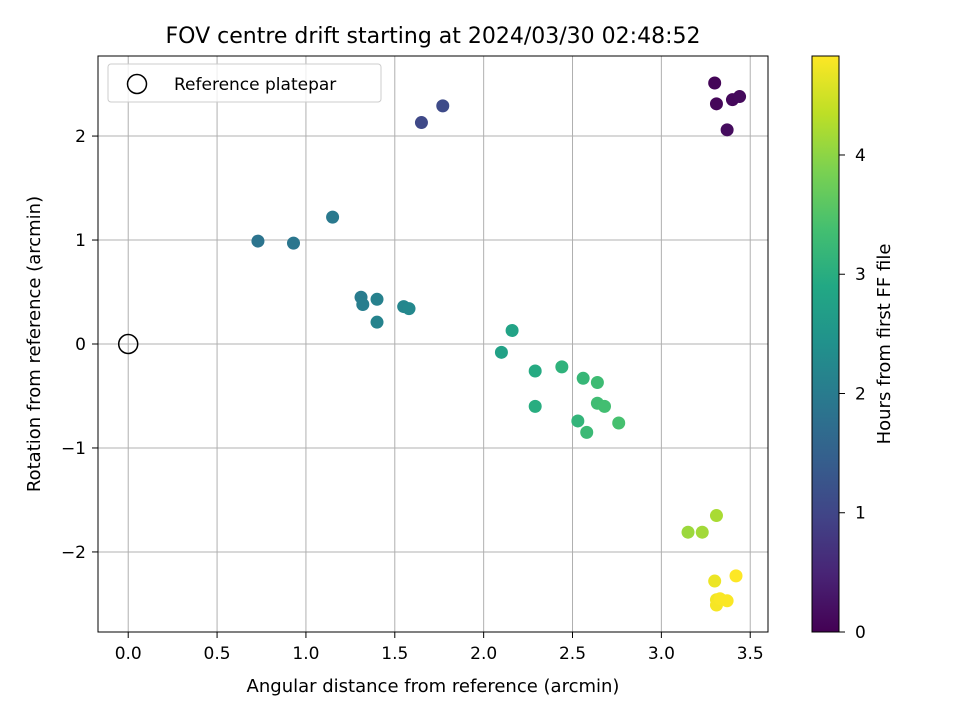 The height and width of the screenshot is (720, 960). I want to click on legend-box, so click(244, 83).